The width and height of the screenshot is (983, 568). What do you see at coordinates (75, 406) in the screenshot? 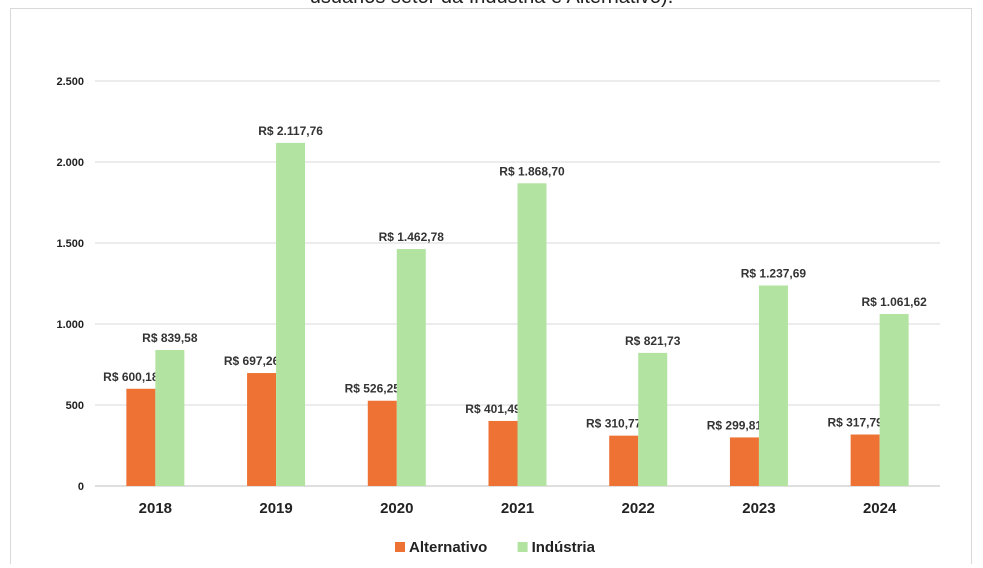
I see `y-tick-label: 500` at bounding box center [75, 406].